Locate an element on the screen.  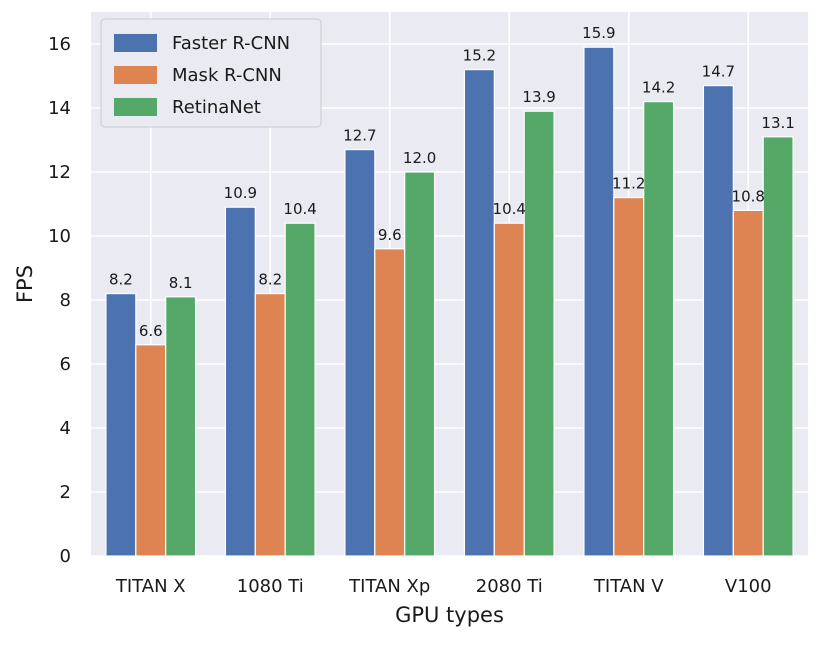
data-label: 8.1 is located at coordinates (181, 283).